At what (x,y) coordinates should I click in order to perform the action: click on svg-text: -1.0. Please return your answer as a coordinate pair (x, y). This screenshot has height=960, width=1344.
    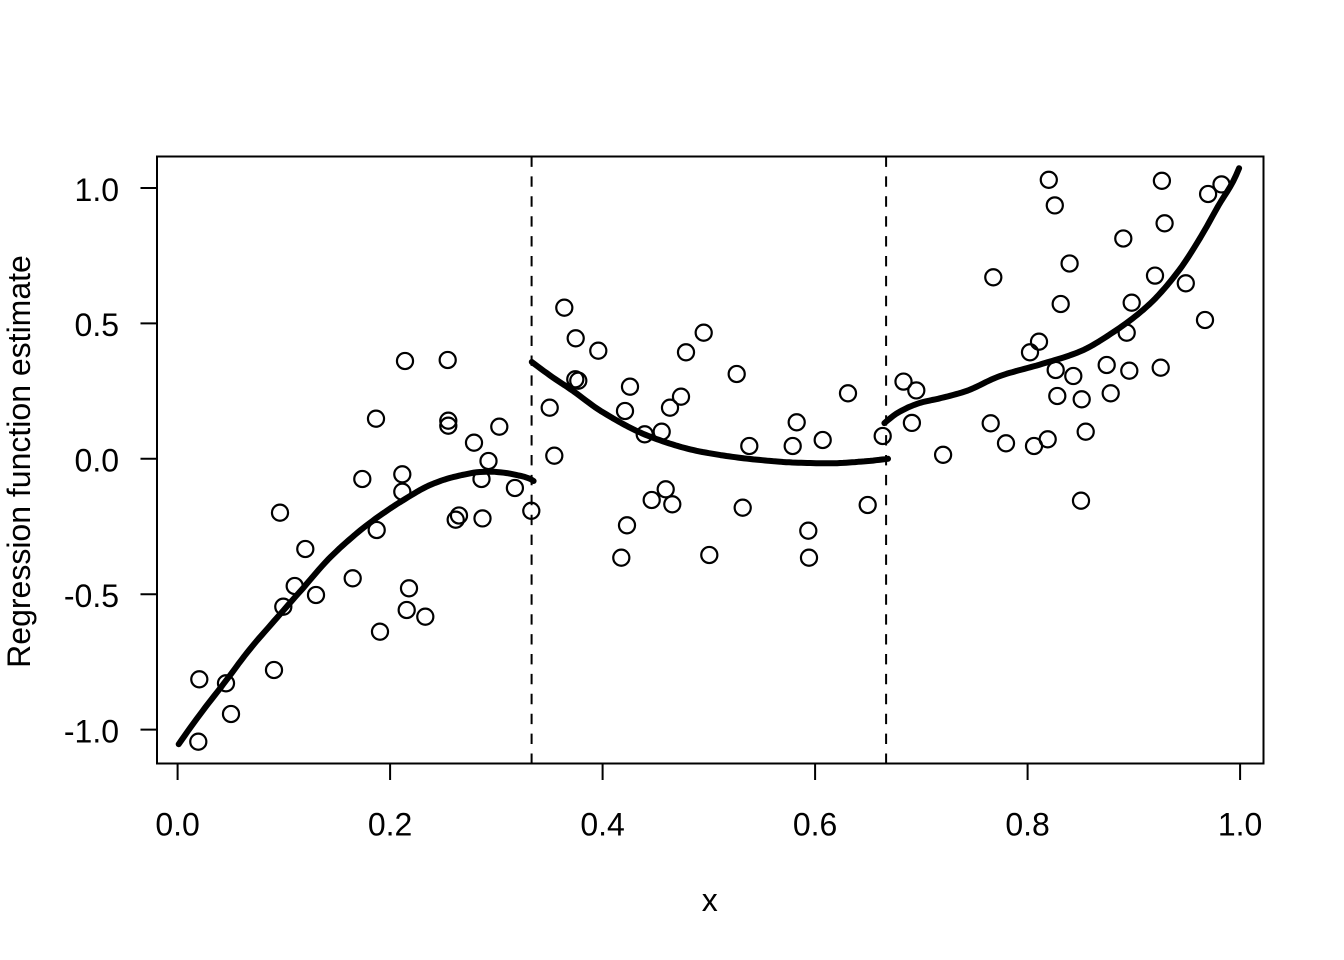
    Looking at the image, I should click on (91, 731).